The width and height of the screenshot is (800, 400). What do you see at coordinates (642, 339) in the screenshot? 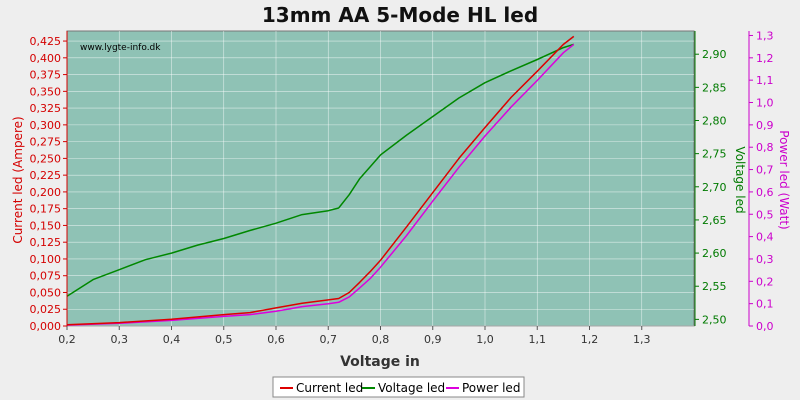
I see `x-tick-label: 1,3` at bounding box center [642, 339].